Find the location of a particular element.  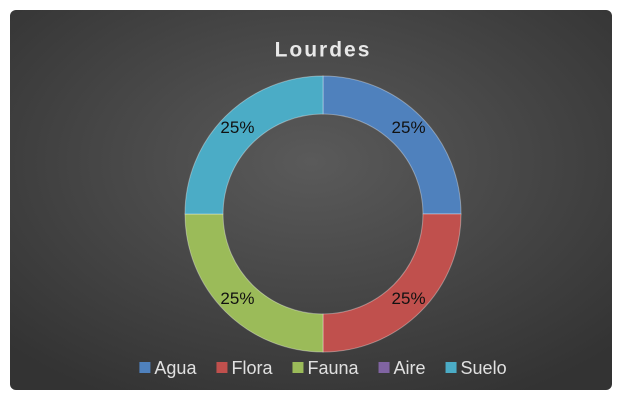

legend-label: Flora is located at coordinates (252, 368).